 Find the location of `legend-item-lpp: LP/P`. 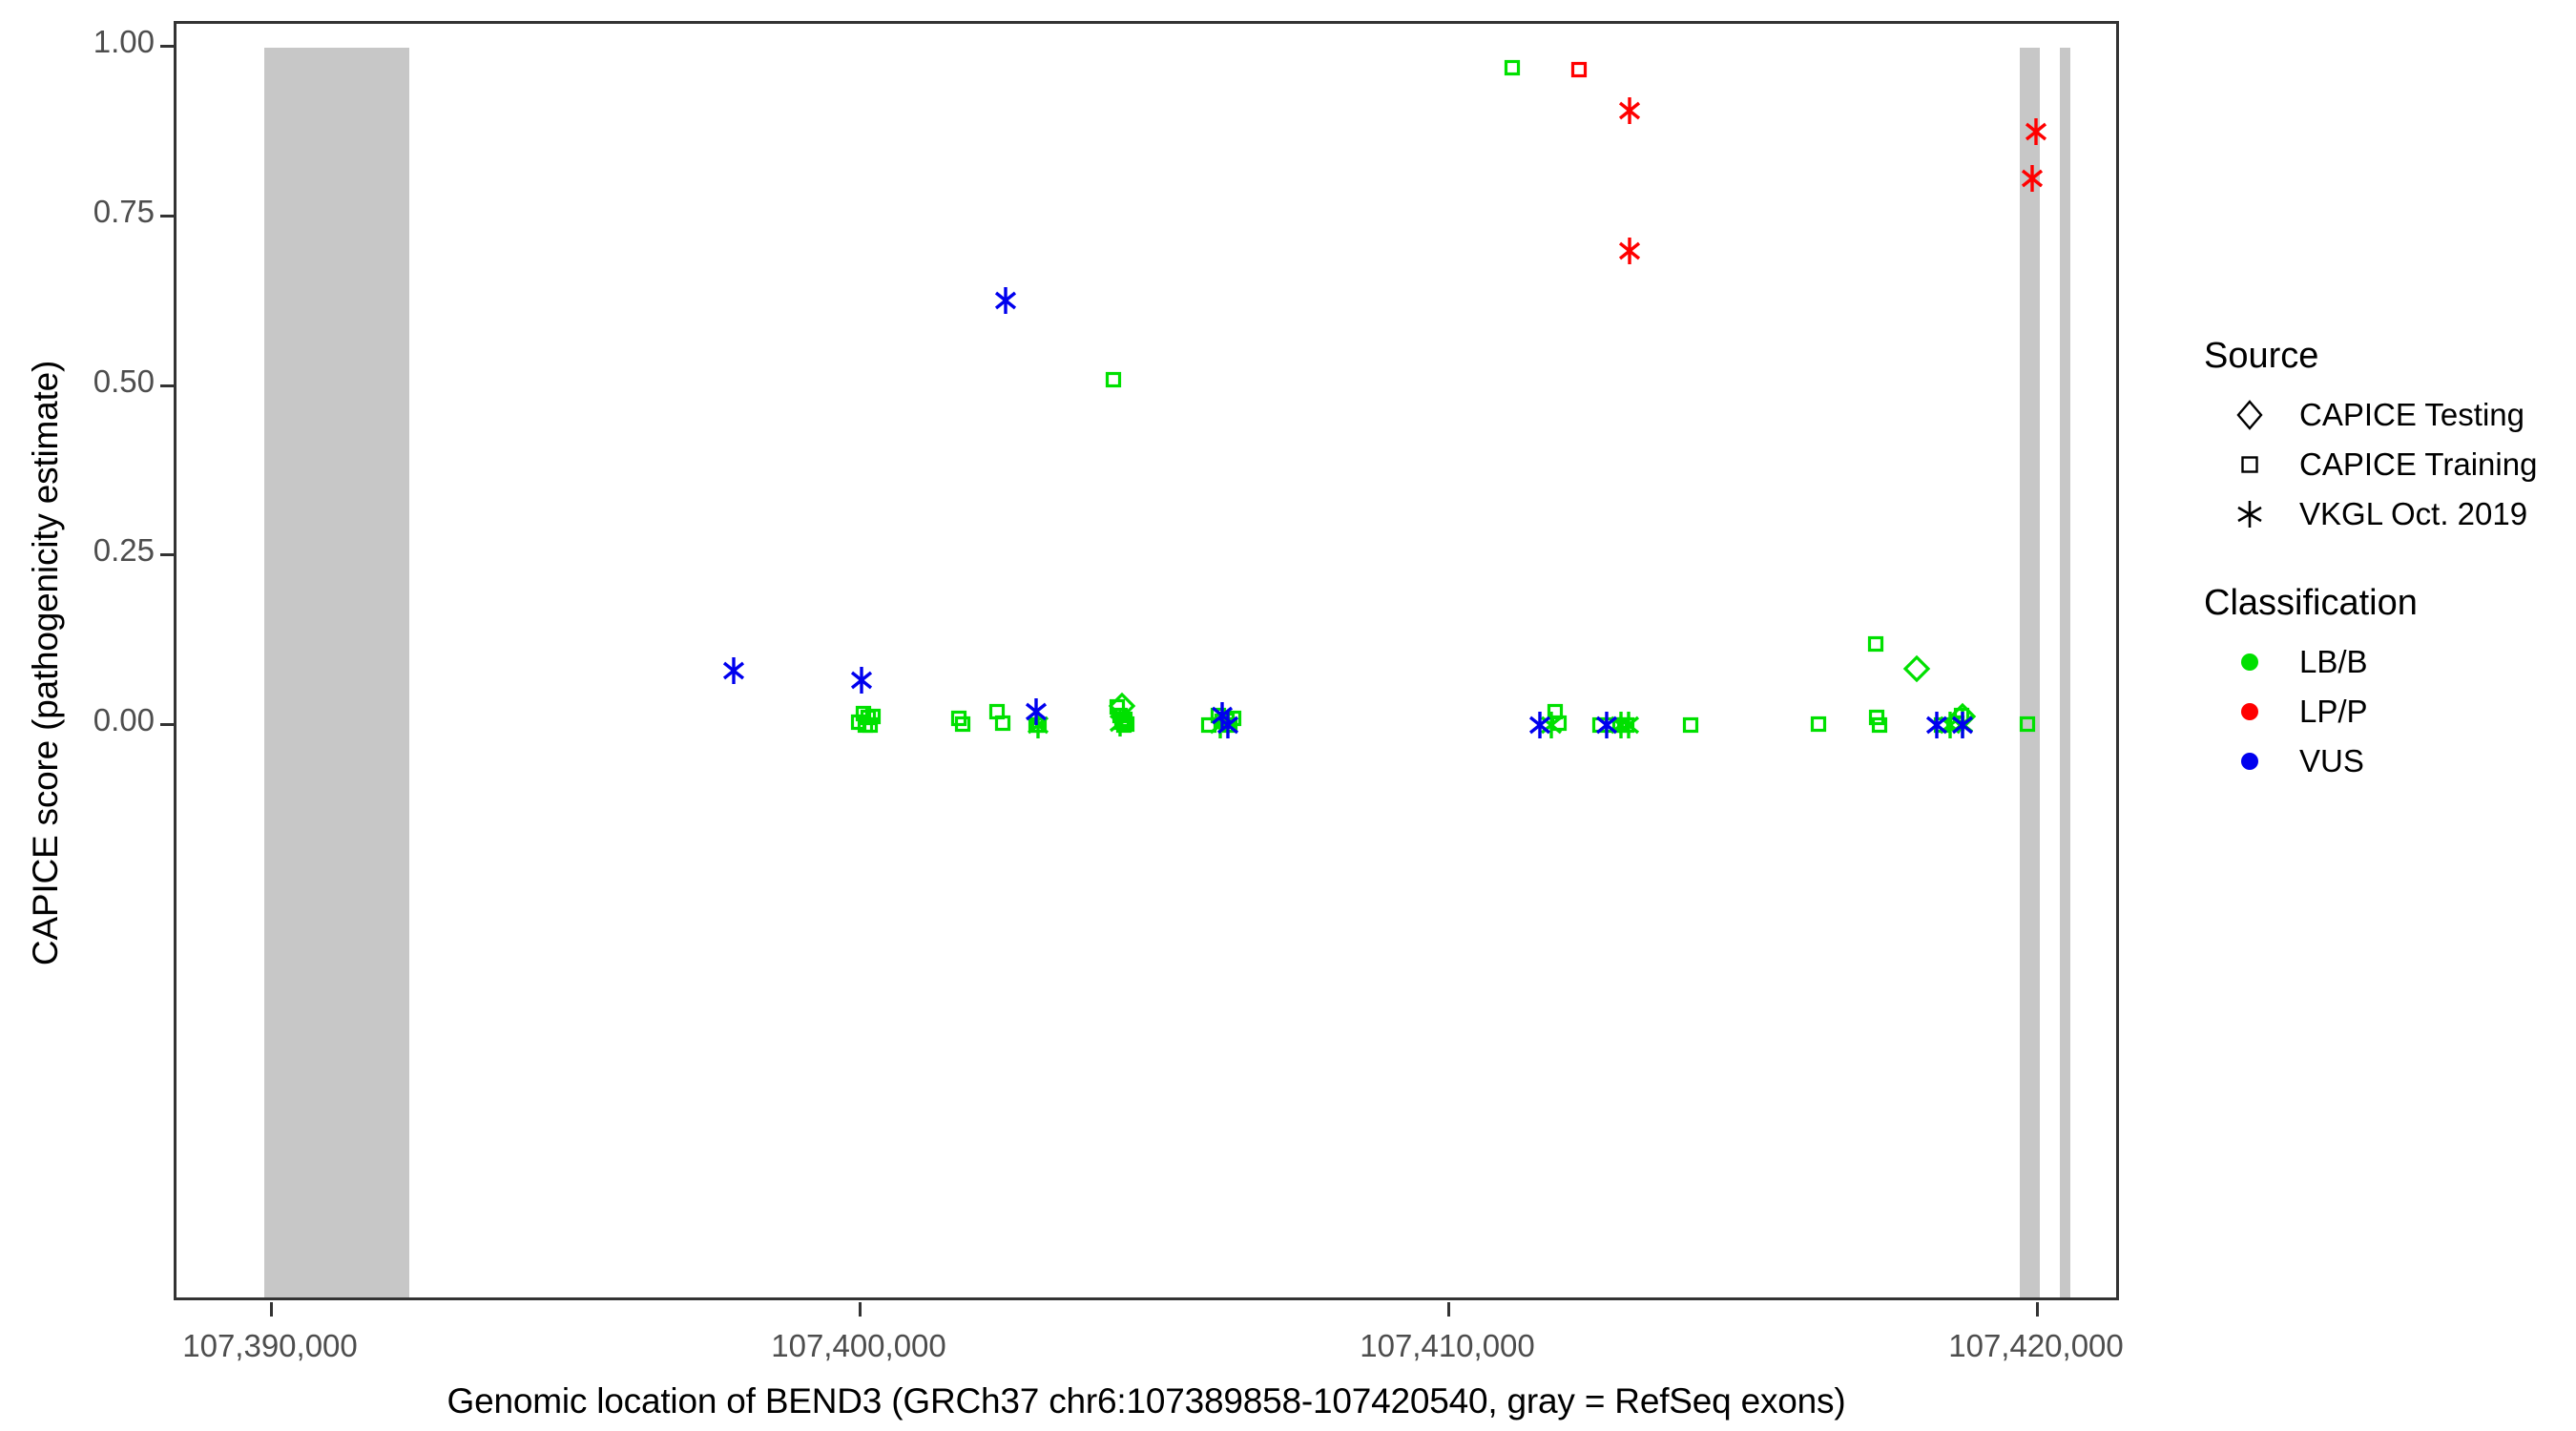

legend-item-lpp: LP/P is located at coordinates (2393, 711).